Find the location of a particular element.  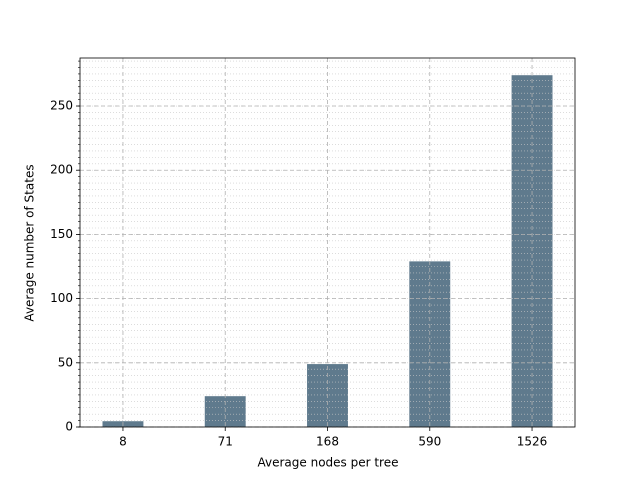

x-tick-label: 8 is located at coordinates (123, 442).